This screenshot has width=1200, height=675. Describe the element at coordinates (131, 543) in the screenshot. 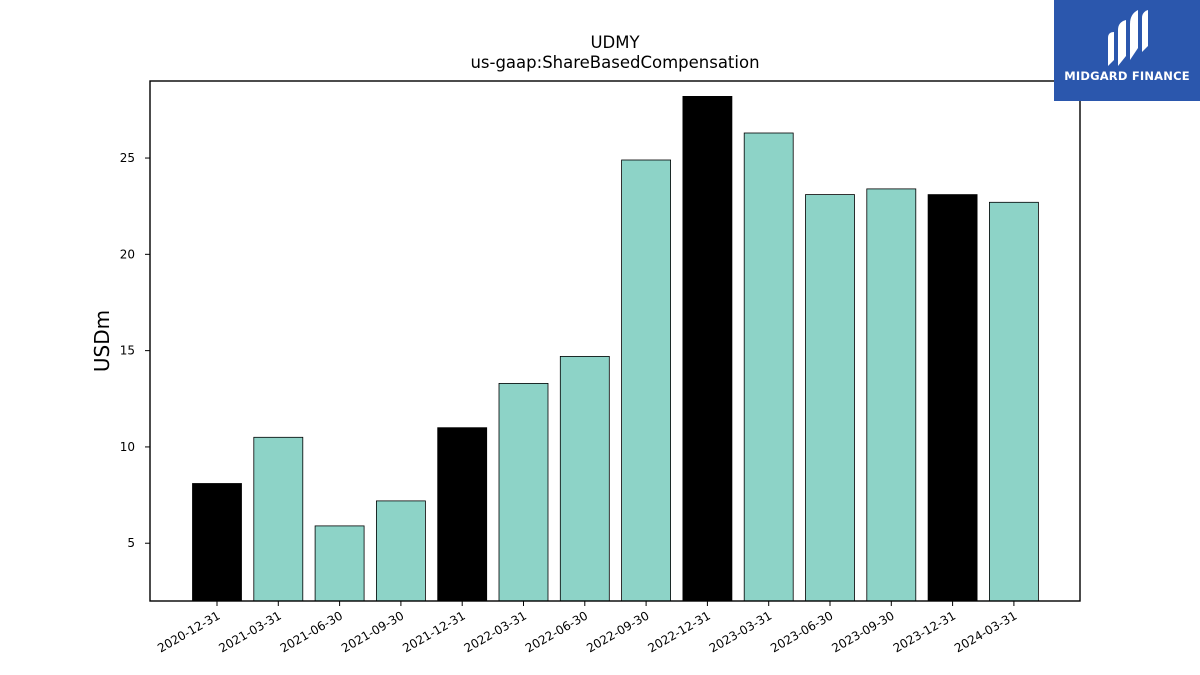

I see `y-tick-label: 5` at that location.